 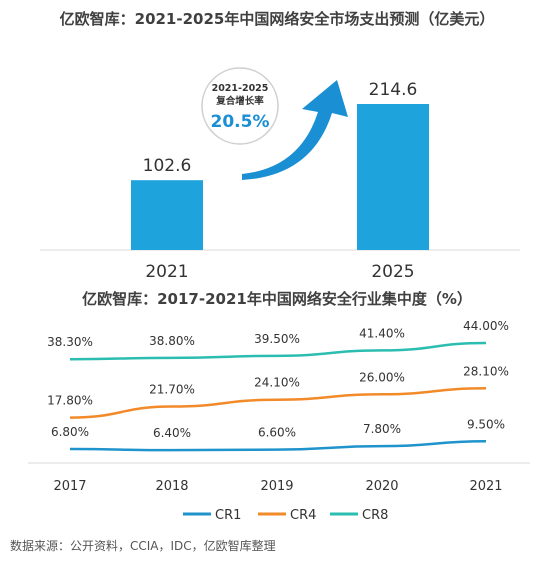 I want to click on bar-2021, so click(x=167, y=215).